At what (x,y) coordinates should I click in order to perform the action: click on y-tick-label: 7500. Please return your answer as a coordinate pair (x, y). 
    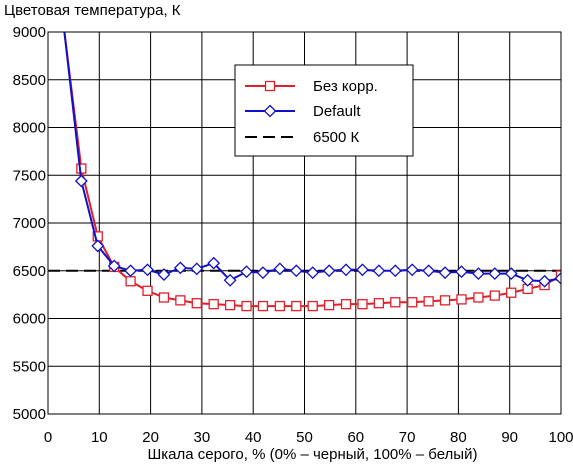
    Looking at the image, I should click on (29, 175).